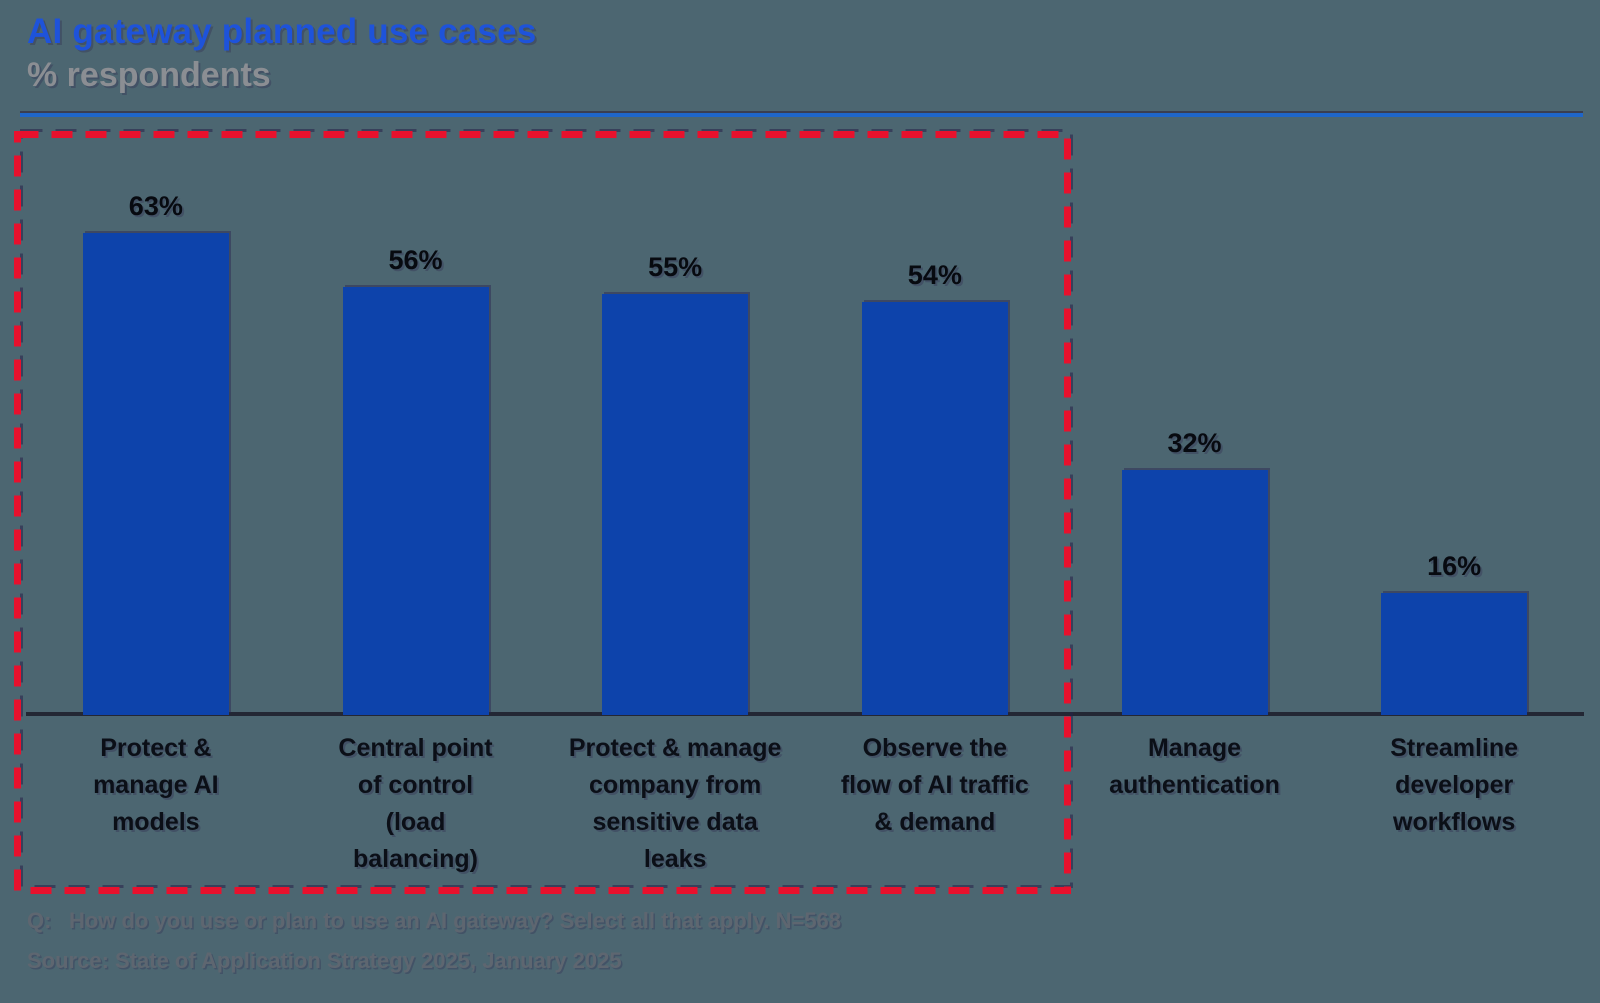 The width and height of the screenshot is (1600, 1003). Describe the element at coordinates (149, 75) in the screenshot. I see `chart-subtitle: % respondents` at that location.